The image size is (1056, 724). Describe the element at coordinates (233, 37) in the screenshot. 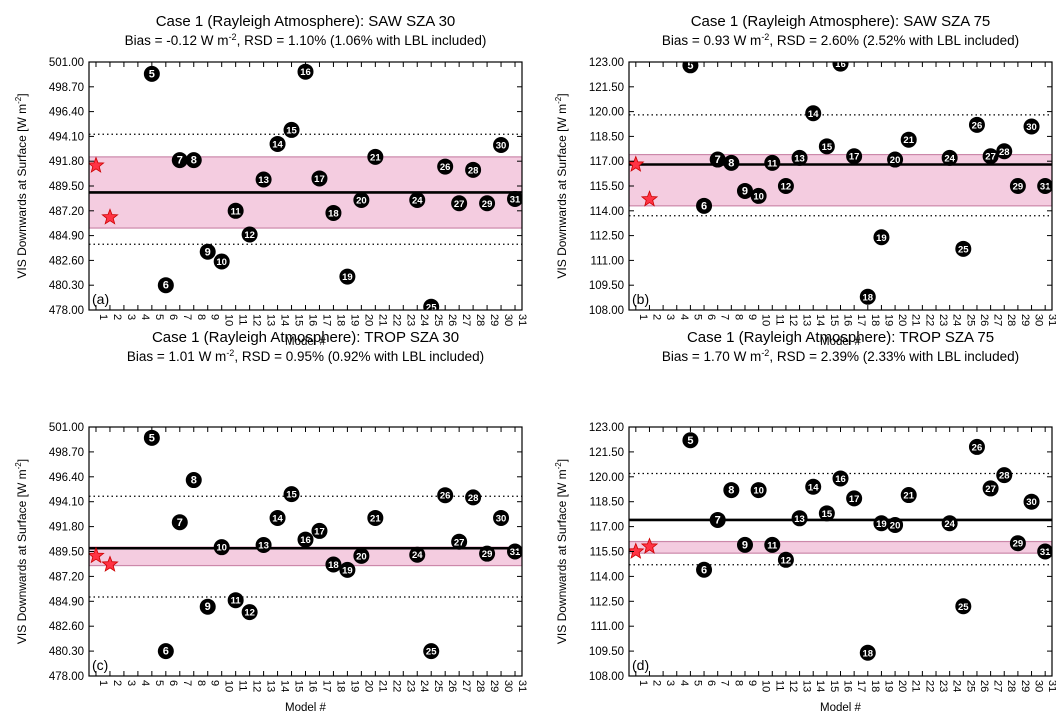

I see `subtitle-superscript: -2` at that location.